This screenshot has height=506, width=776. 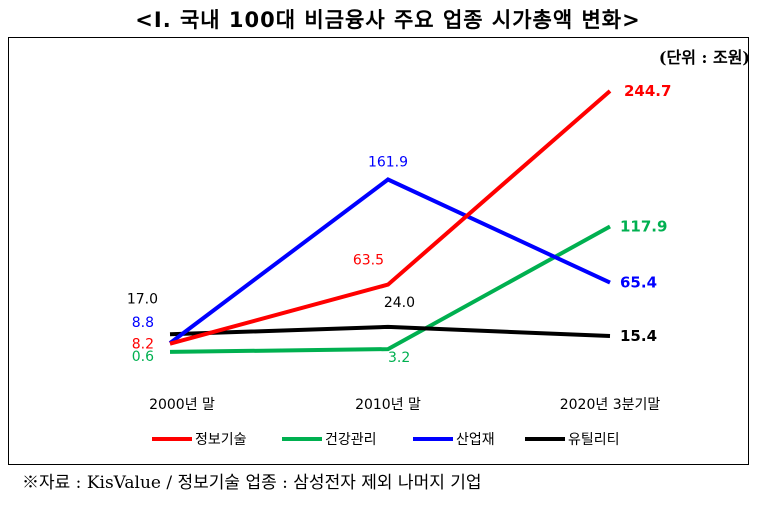 What do you see at coordinates (638, 336) in the screenshot?
I see `data-label-s4-p3: 15.4` at bounding box center [638, 336].